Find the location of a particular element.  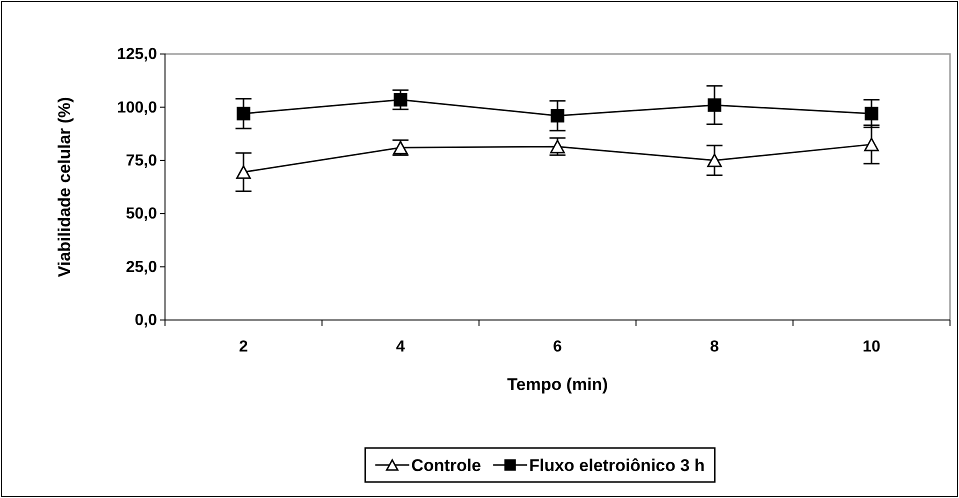

x-axis-title: Tempo (min) is located at coordinates (557, 384).